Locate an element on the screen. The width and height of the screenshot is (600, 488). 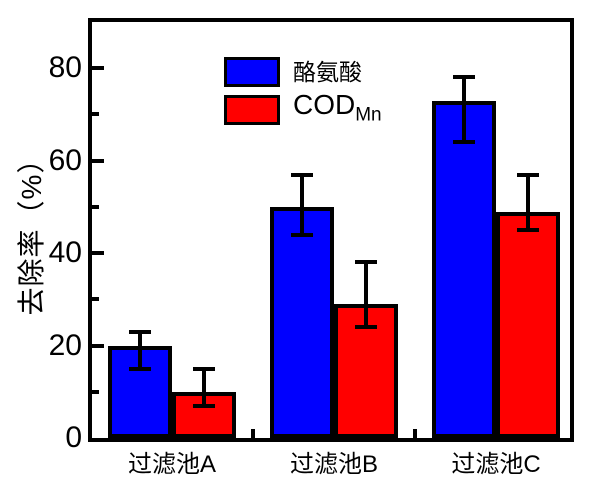
y-tick-label: 20 is located at coordinates (65, 345).